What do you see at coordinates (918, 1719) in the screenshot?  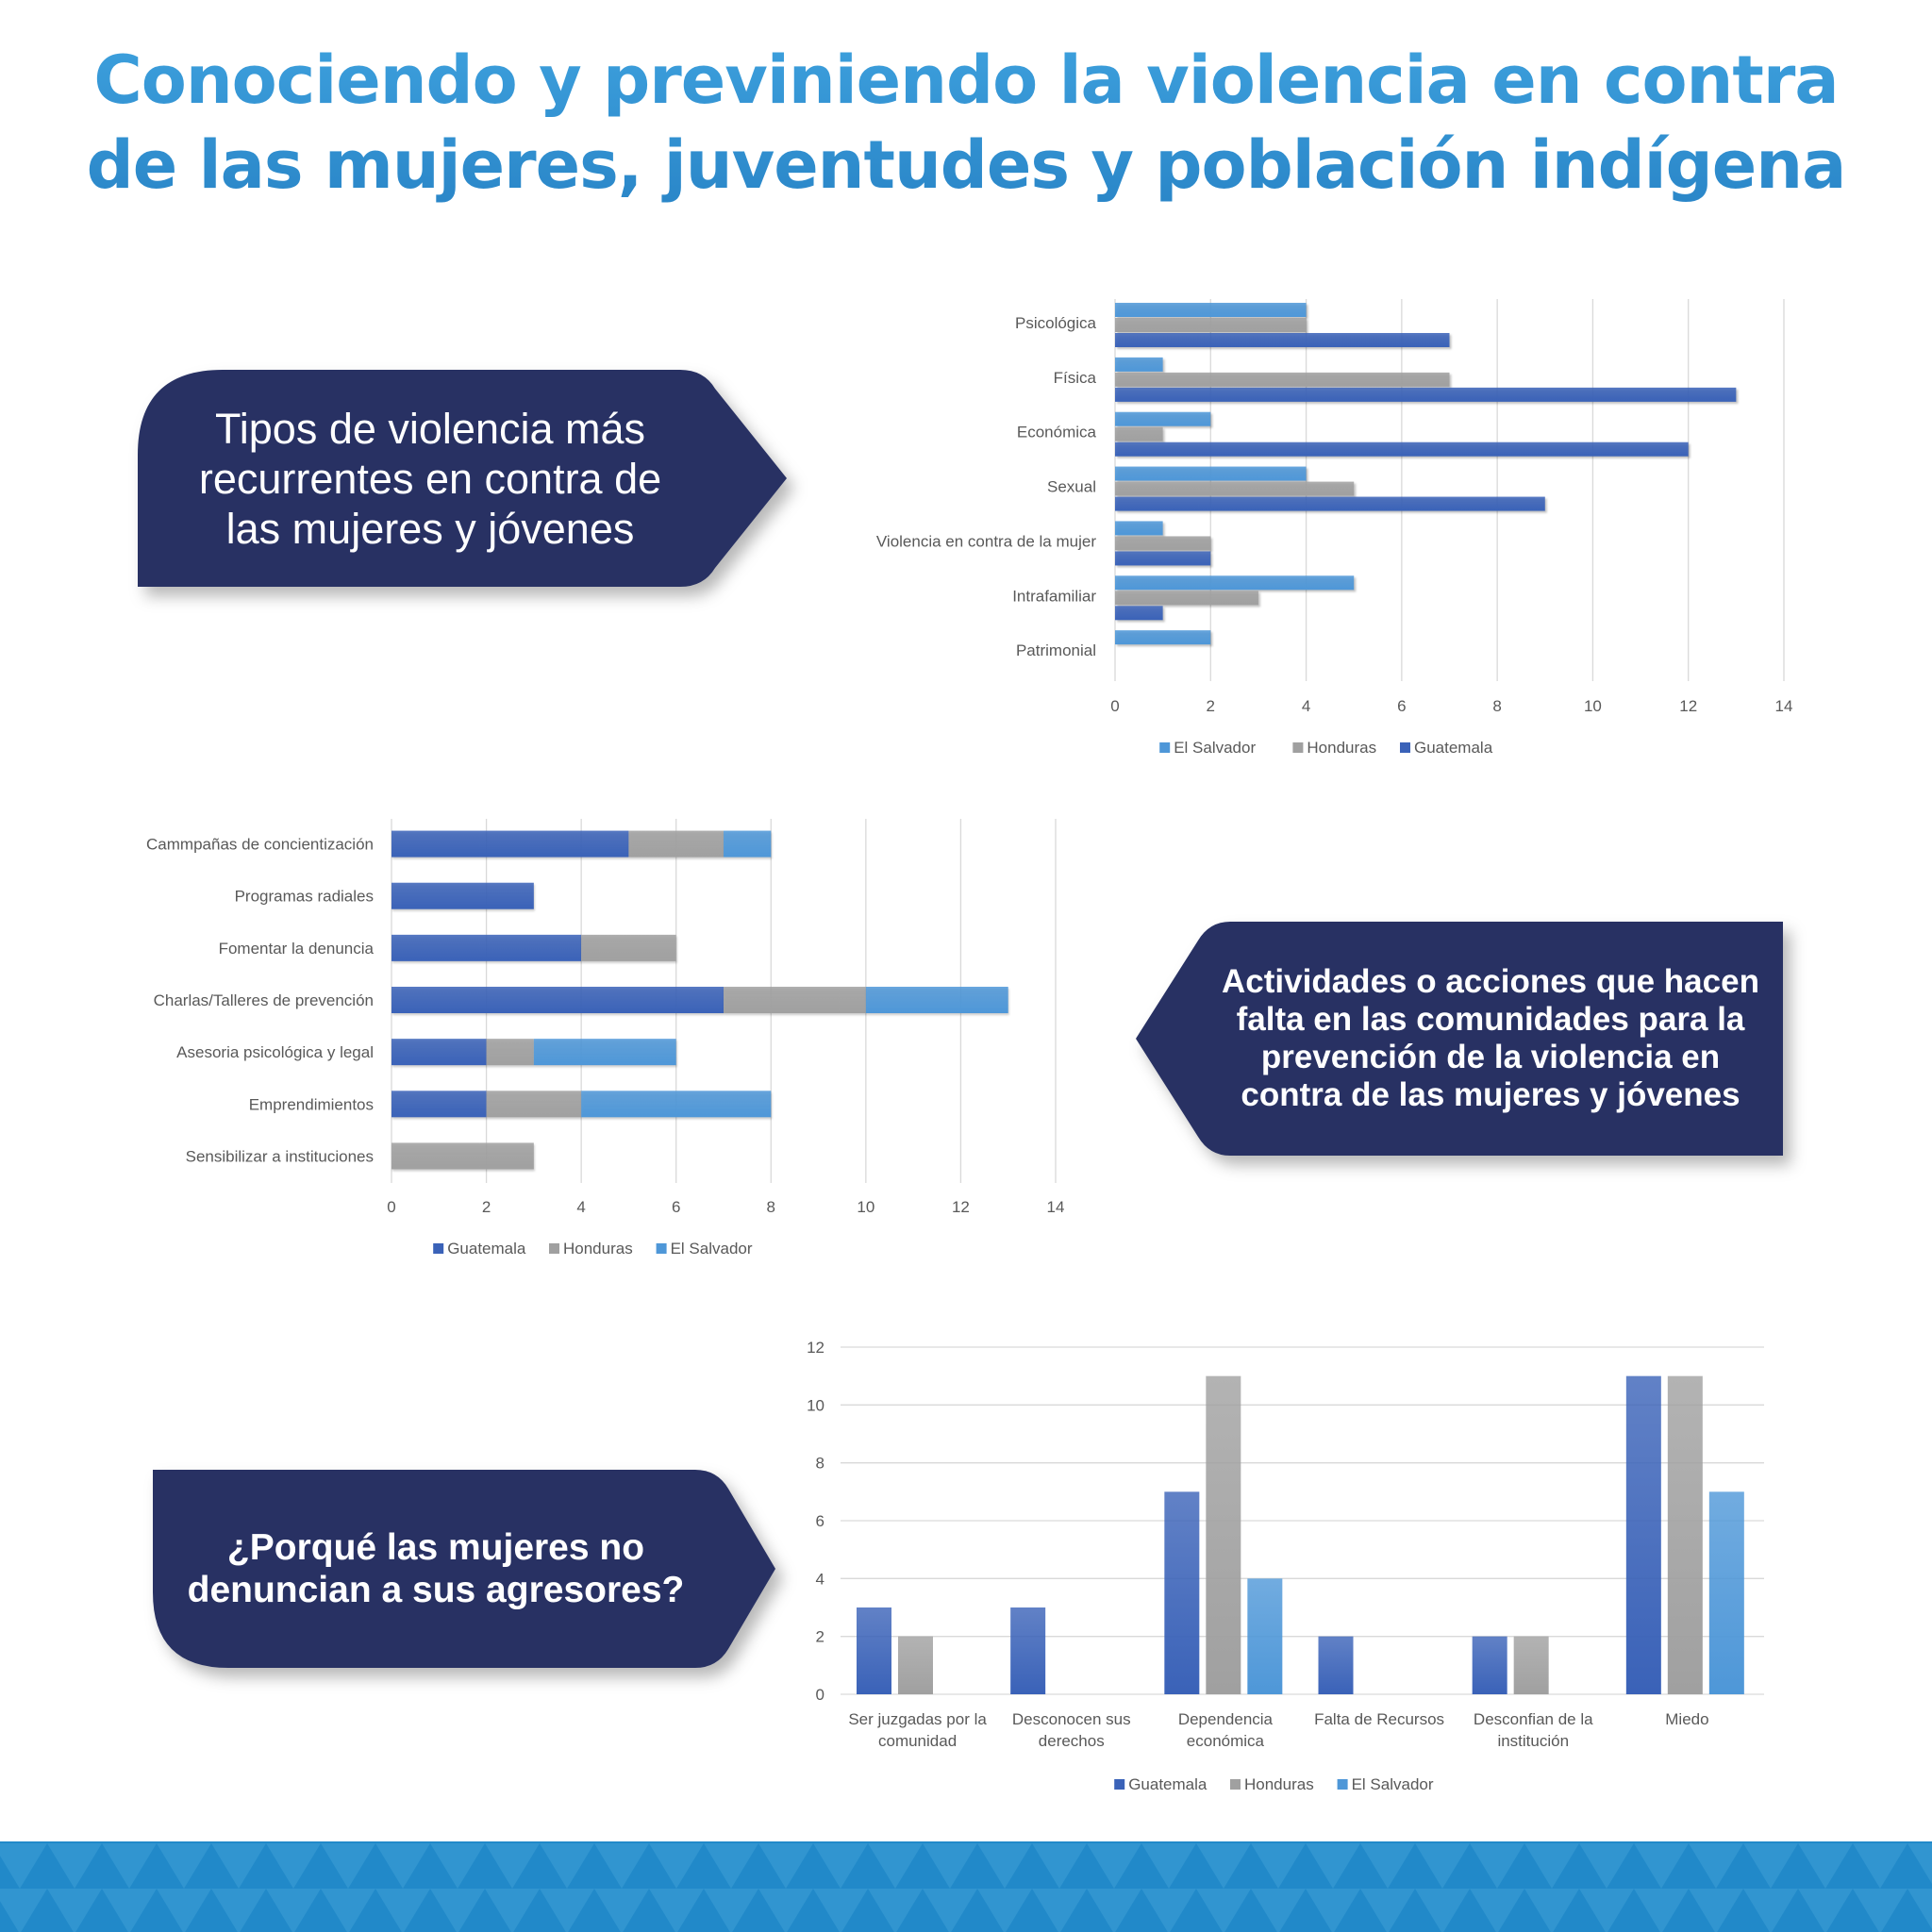 I see `category-label: Ser juzgadas por la` at bounding box center [918, 1719].